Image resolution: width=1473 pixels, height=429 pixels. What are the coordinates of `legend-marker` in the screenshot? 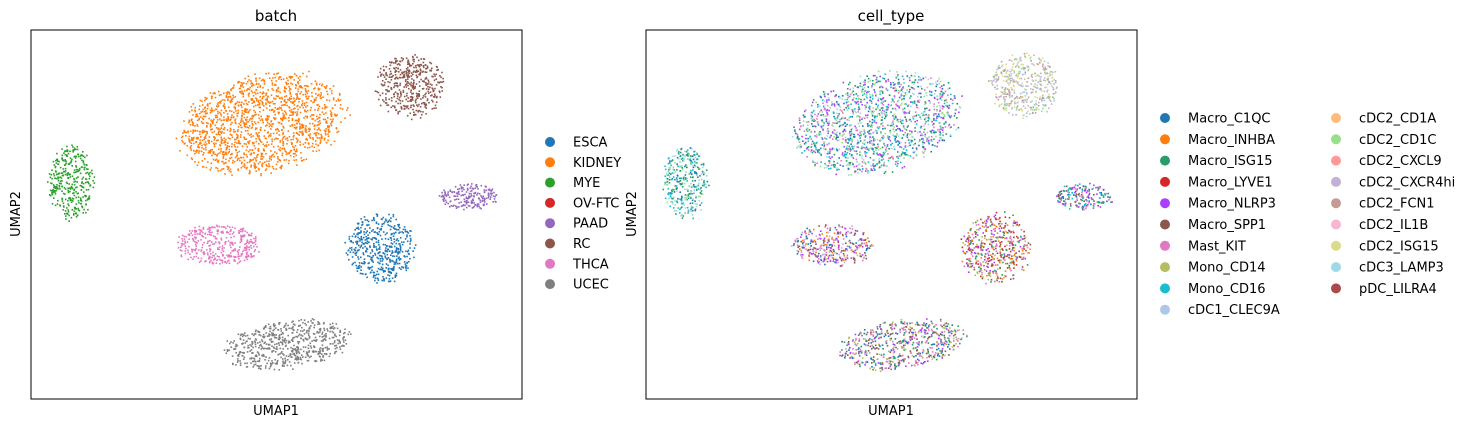 It's located at (550, 263).